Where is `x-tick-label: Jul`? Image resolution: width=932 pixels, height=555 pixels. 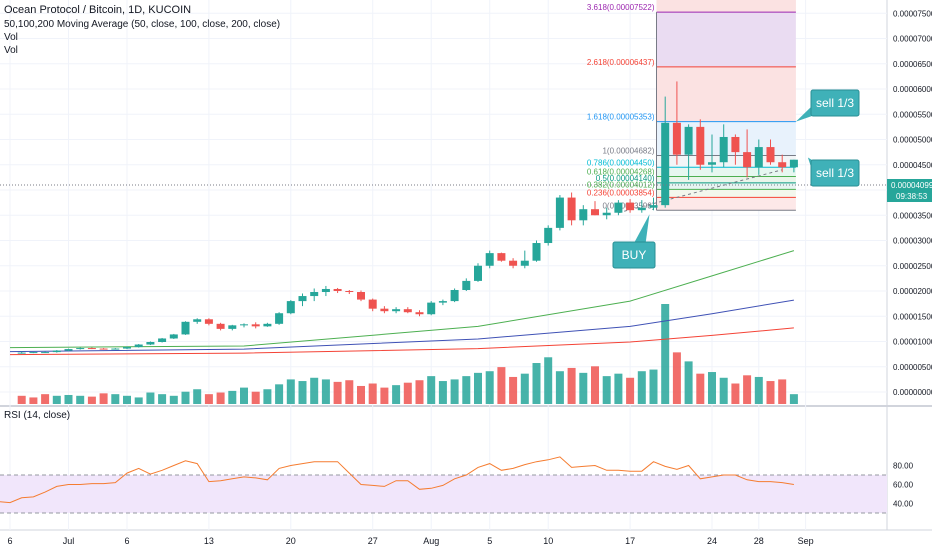 x-tick-label: Jul is located at coordinates (69, 541).